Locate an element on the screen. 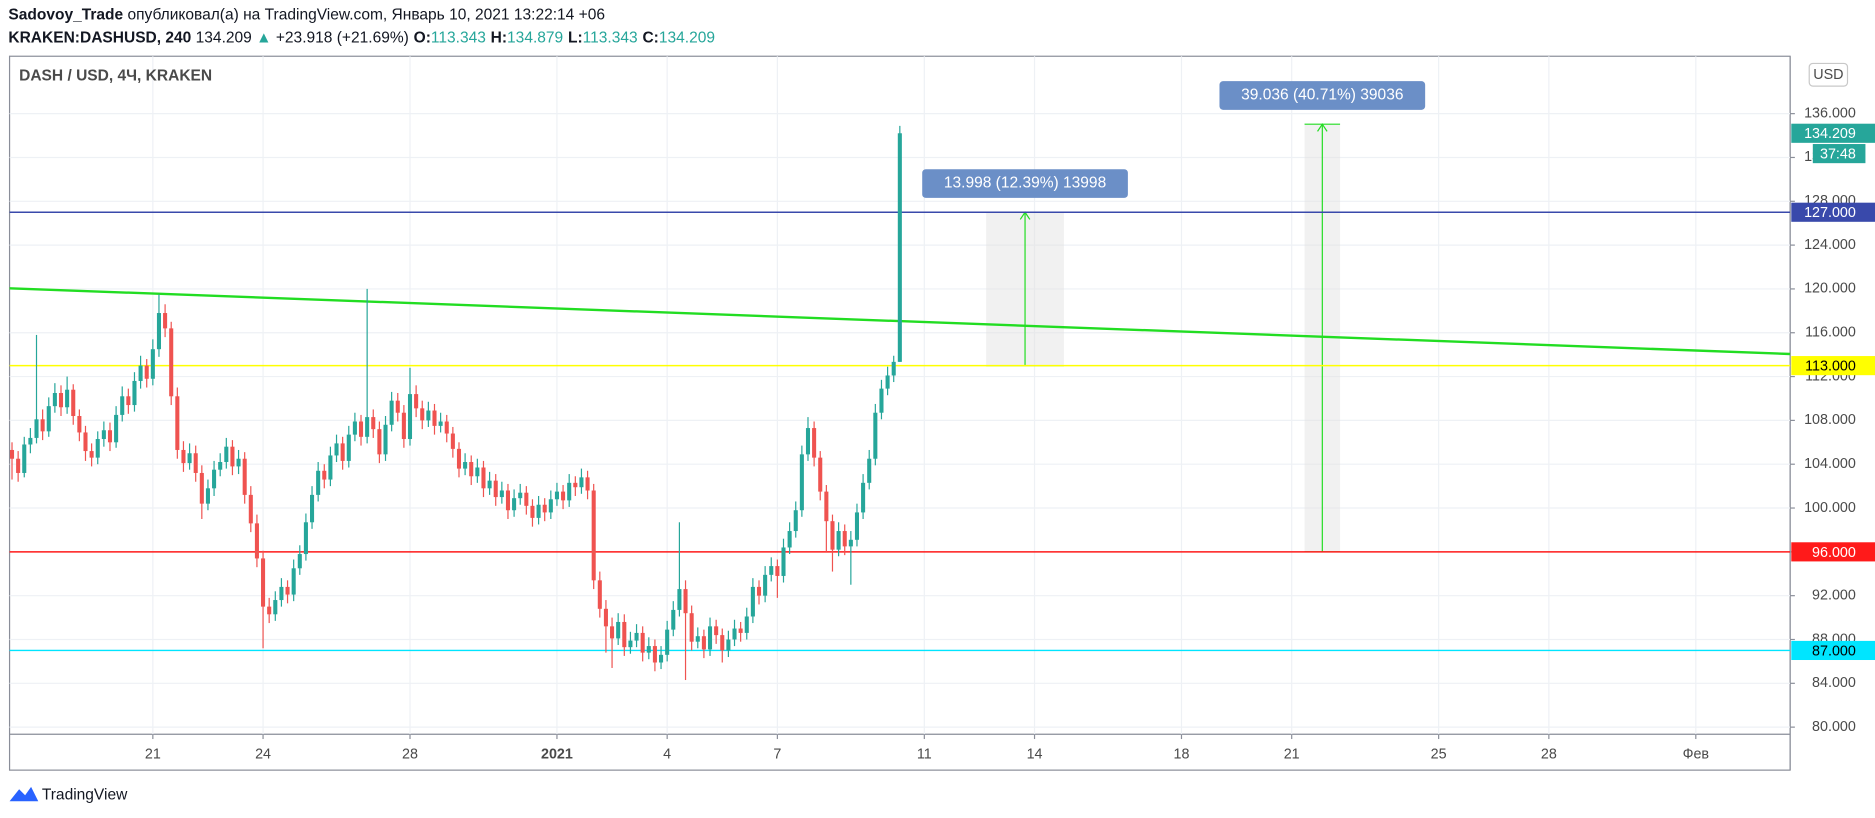 The image size is (1875, 818). x-tick-label: 14 is located at coordinates (1035, 754).